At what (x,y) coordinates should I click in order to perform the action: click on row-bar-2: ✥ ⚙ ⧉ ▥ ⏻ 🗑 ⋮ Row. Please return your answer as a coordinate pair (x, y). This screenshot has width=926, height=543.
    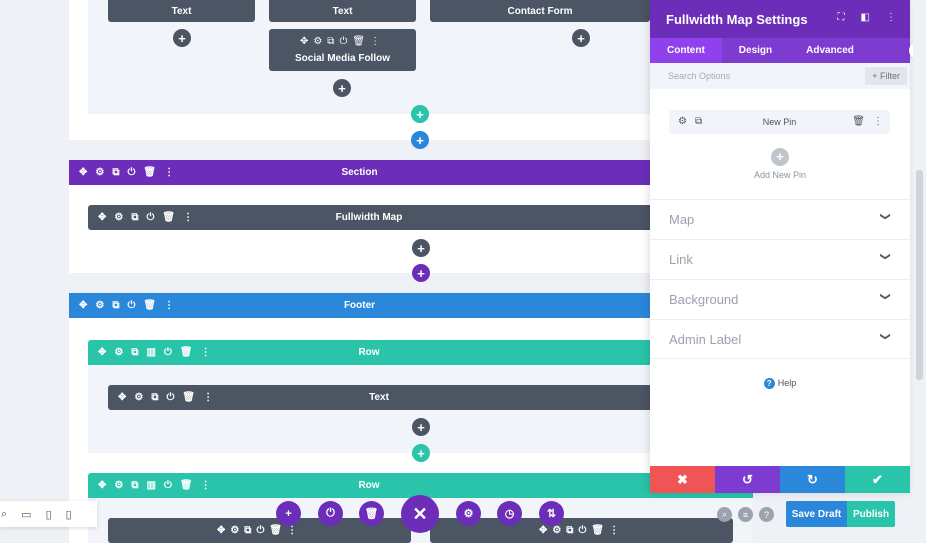
    Looking at the image, I should click on (420, 485).